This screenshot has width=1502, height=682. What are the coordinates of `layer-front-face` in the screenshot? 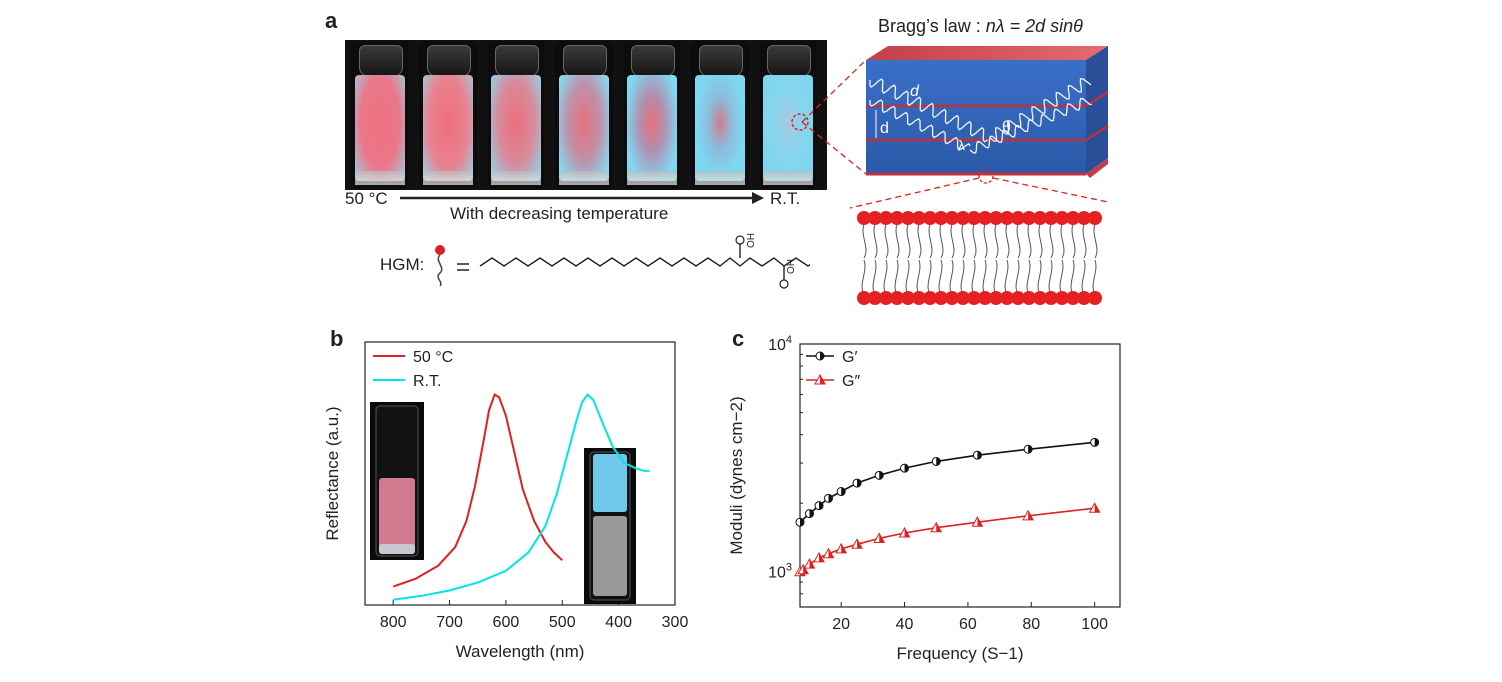 It's located at (976, 117).